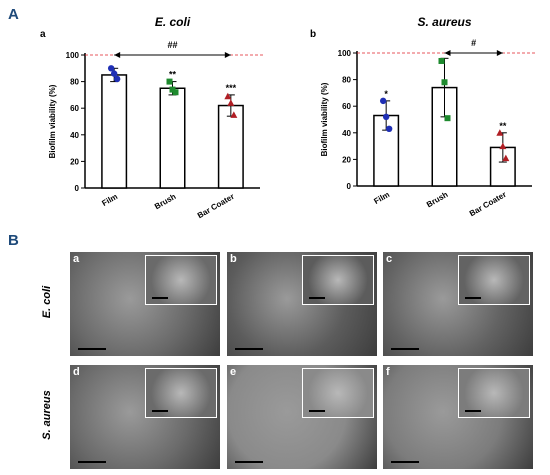 Image resolution: width=550 pixels, height=475 pixels. Describe the element at coordinates (76, 372) in the screenshot. I see `sem-letter: d` at that location.